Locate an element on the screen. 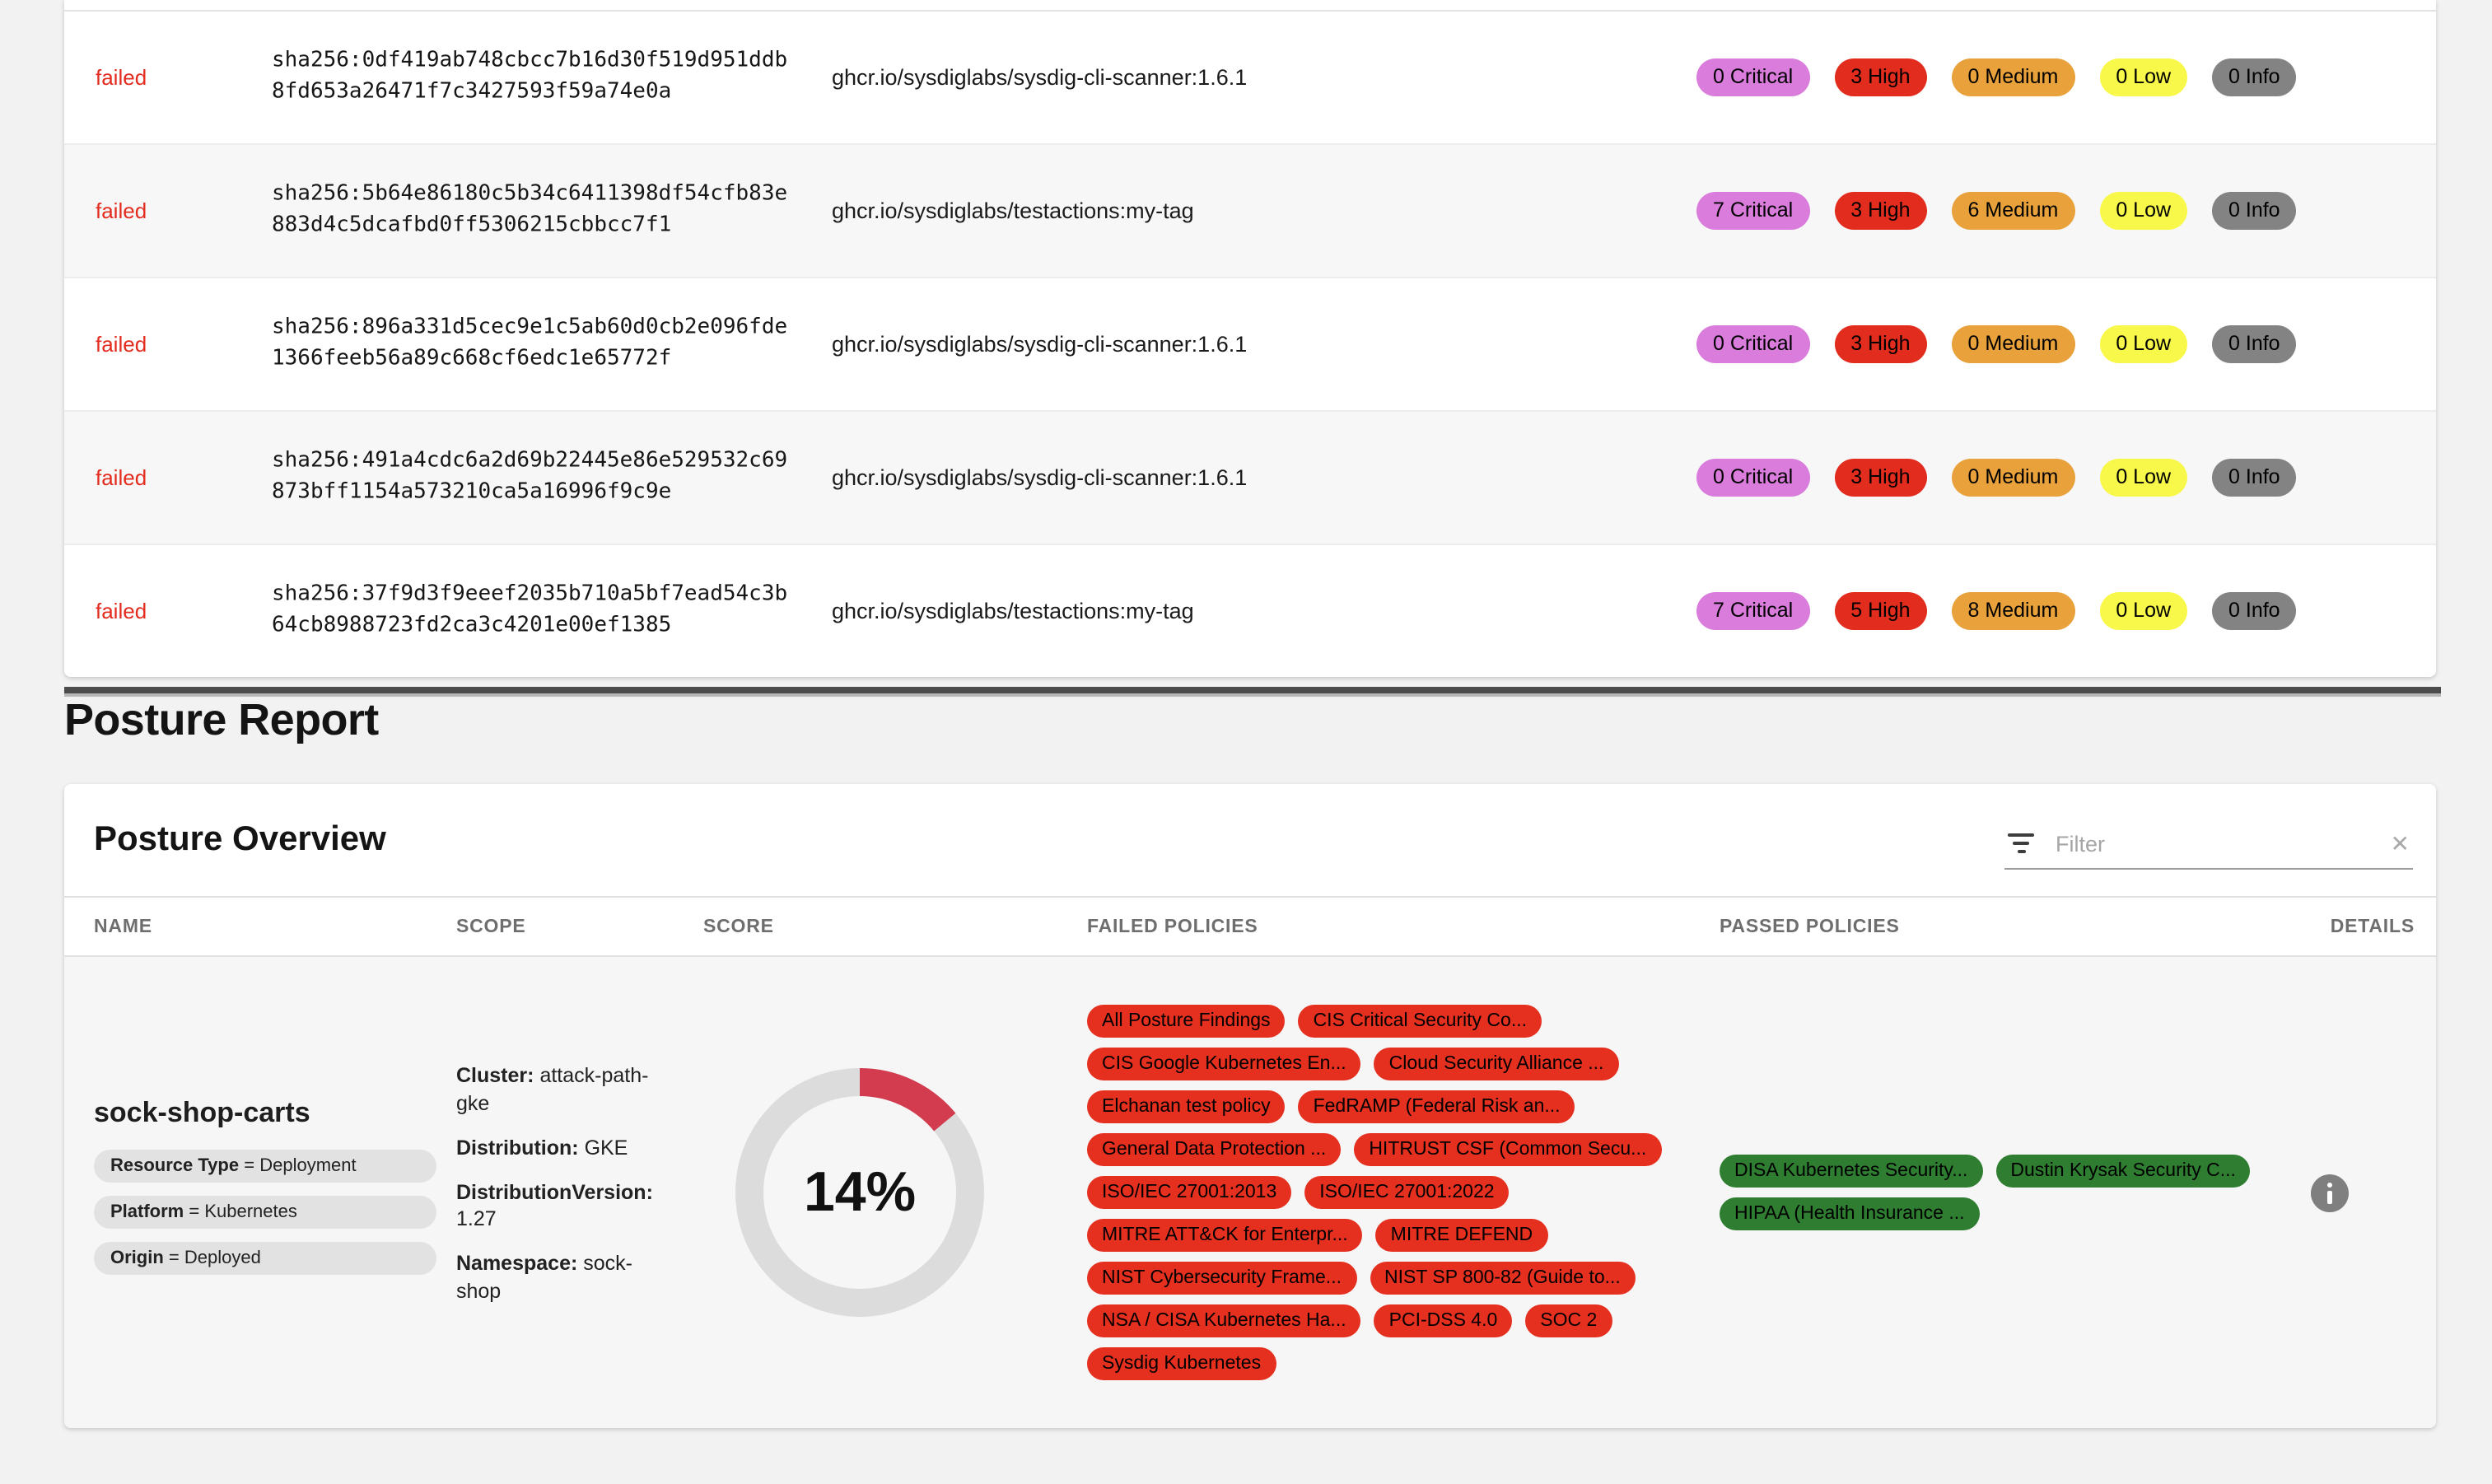 This screenshot has width=2492, height=1484. table-top-edge is located at coordinates (1250, 6).